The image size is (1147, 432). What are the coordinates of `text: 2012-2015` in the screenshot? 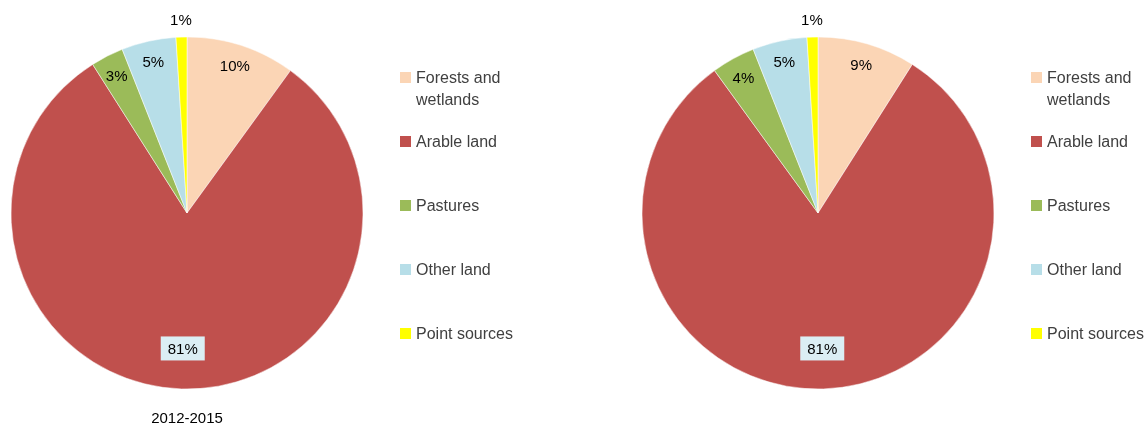 It's located at (187, 417).